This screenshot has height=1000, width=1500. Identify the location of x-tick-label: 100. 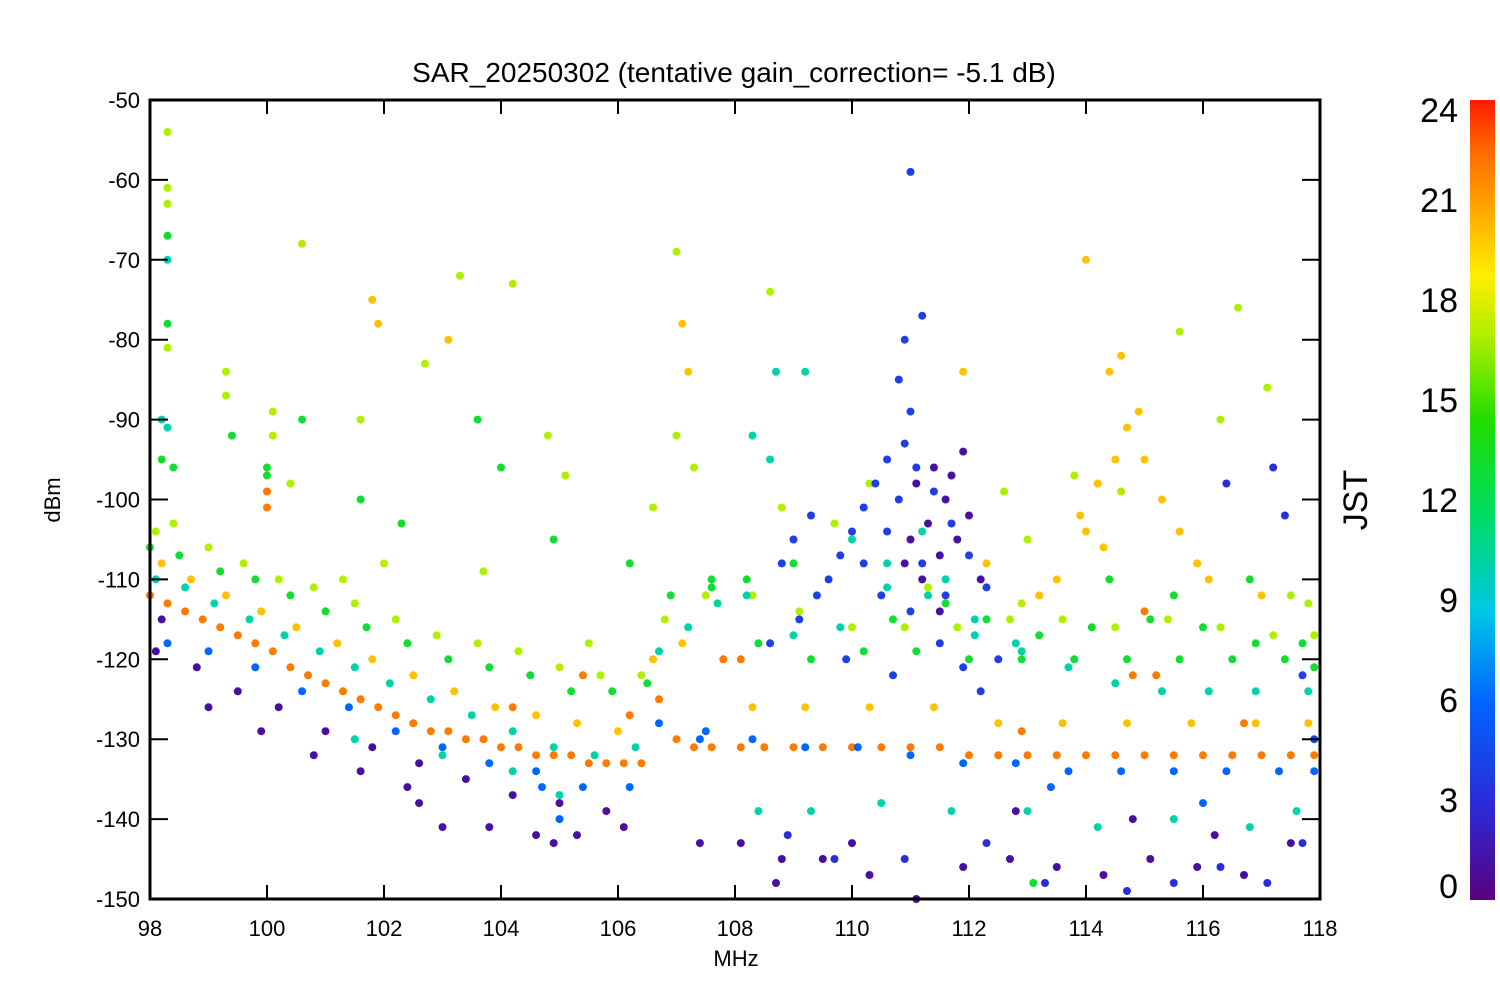
(267, 928).